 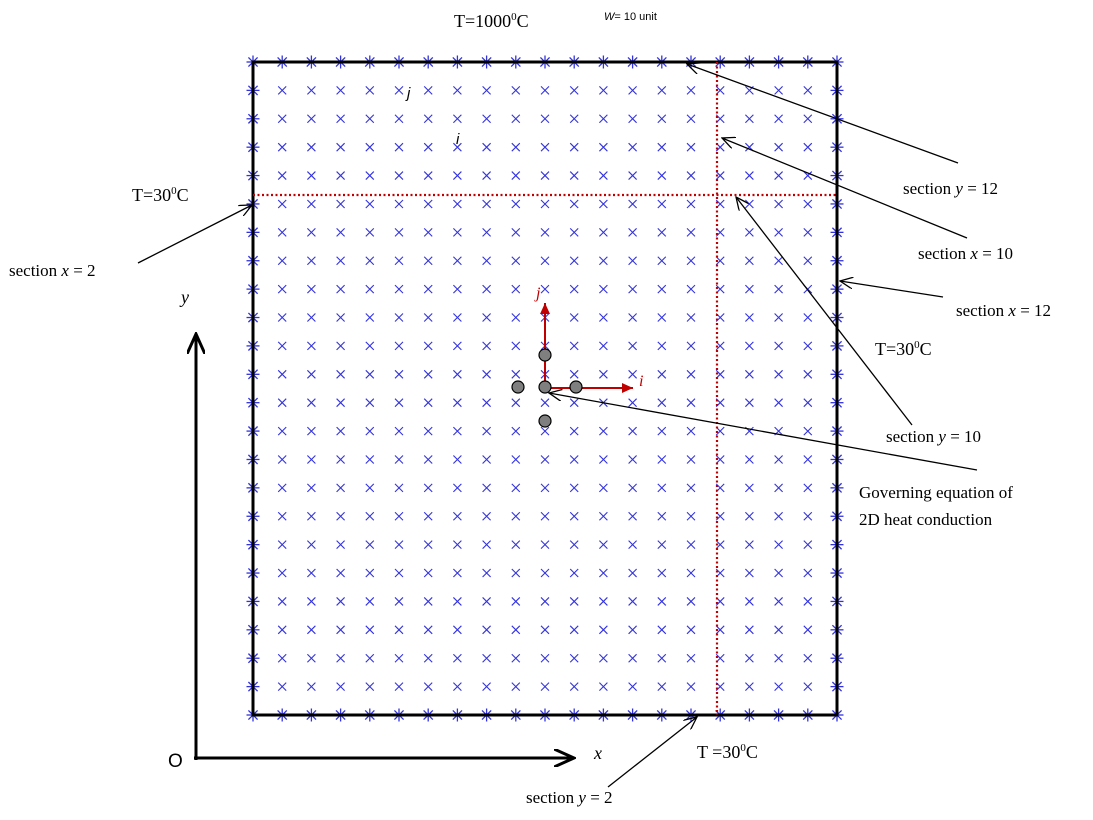 I want to click on x-axis-label: x, so click(x=598, y=753).